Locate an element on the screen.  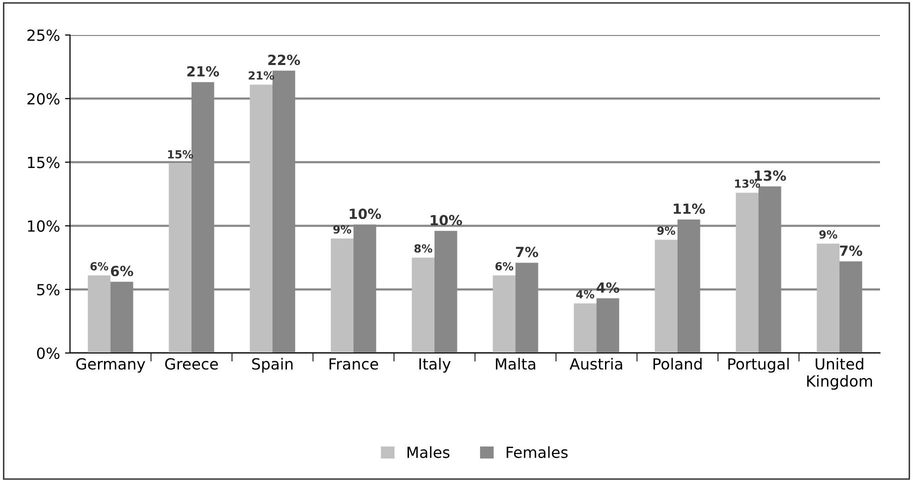
y-tick-label: 5% is located at coordinates (48, 290).